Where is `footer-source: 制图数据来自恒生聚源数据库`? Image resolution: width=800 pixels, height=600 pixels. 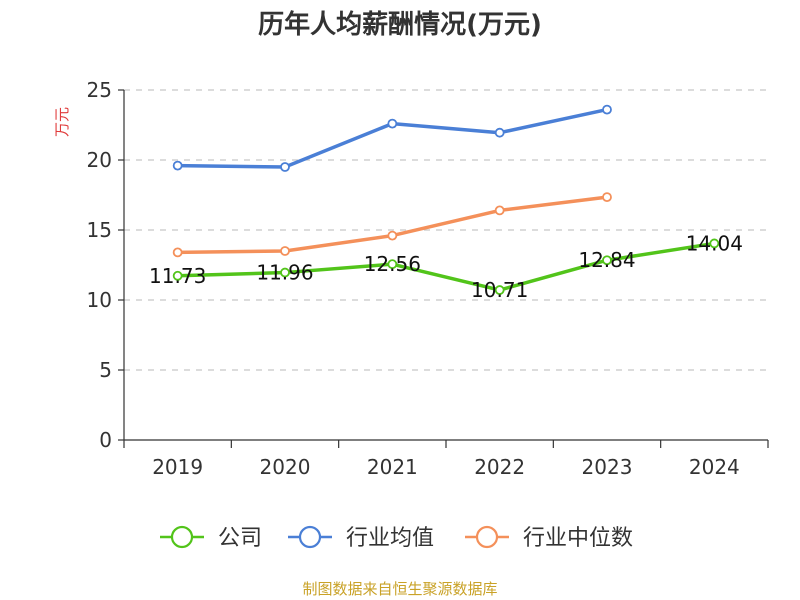
footer-source: 制图数据来自恒生聚源数据库 is located at coordinates (399, 589).